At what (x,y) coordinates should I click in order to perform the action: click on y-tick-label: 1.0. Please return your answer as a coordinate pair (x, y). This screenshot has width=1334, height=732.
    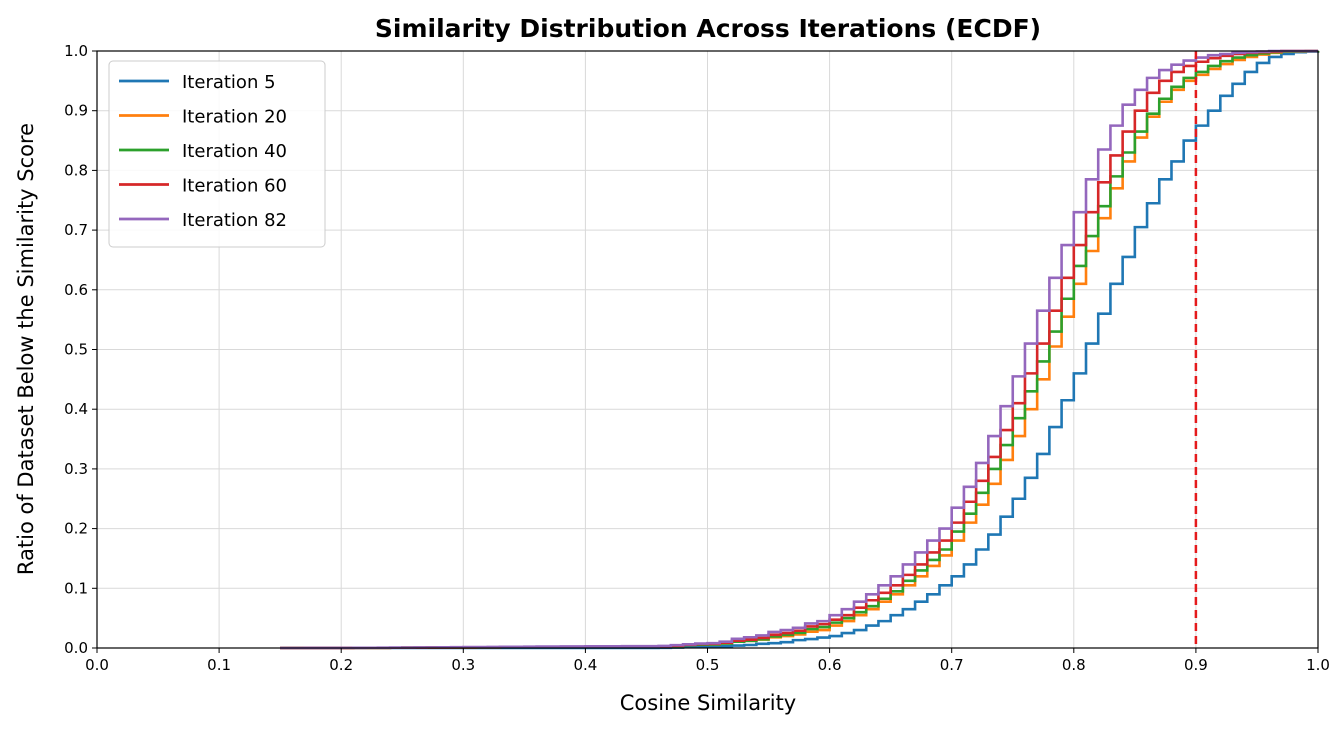
    Looking at the image, I should click on (76, 51).